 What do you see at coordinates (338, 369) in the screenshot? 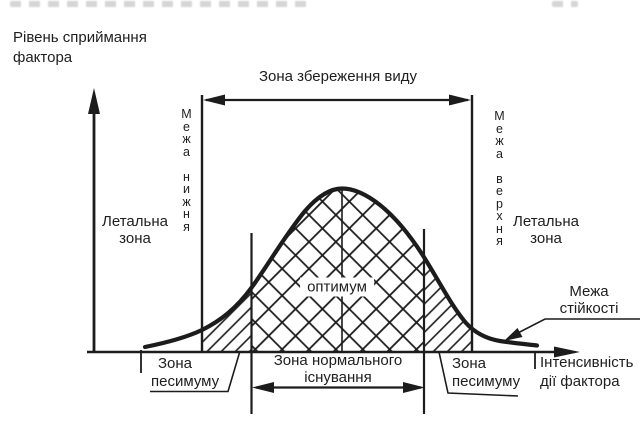
I see `normal-zone-label: Зона нормального існування` at bounding box center [338, 369].